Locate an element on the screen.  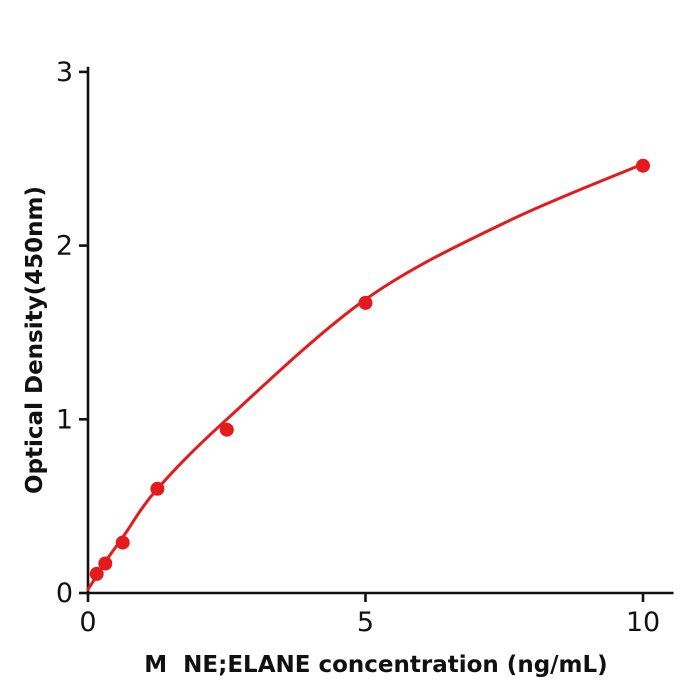
x-tick-label: 5 is located at coordinates (365, 622).